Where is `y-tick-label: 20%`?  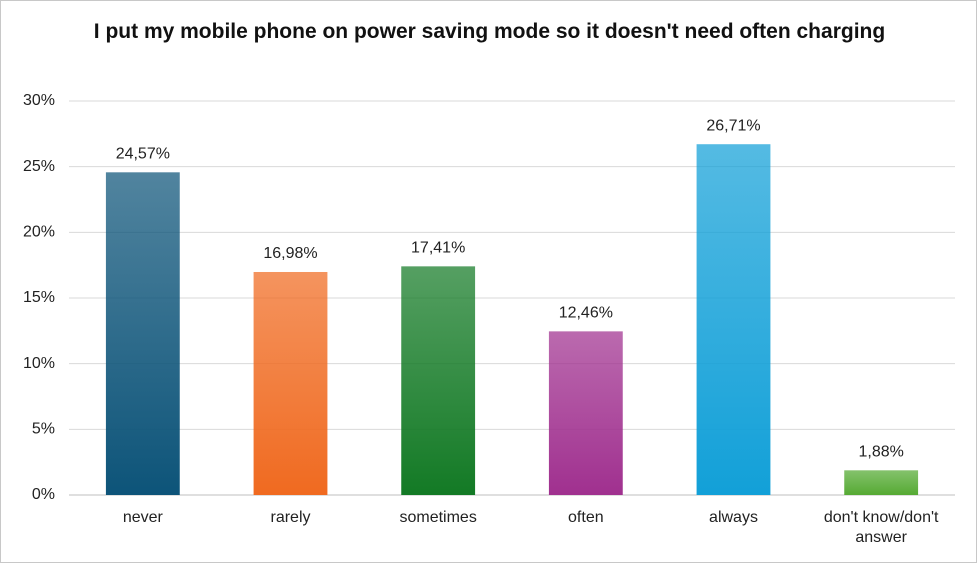
y-tick-label: 20% is located at coordinates (39, 232).